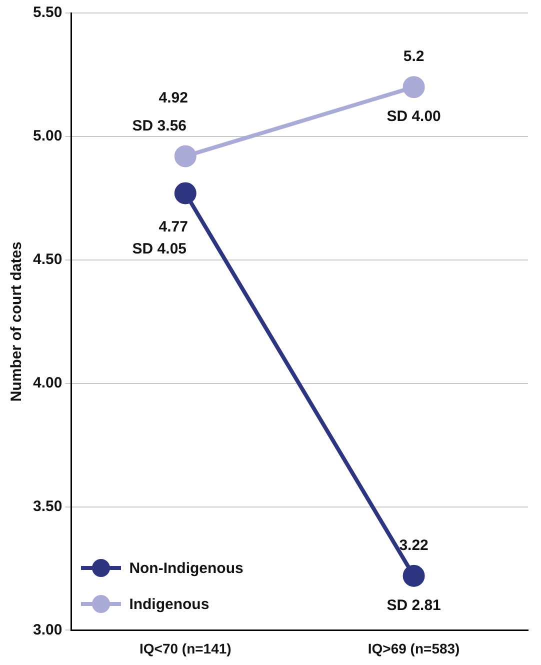  I want to click on y-tick-label: 3.00, so click(47, 629).